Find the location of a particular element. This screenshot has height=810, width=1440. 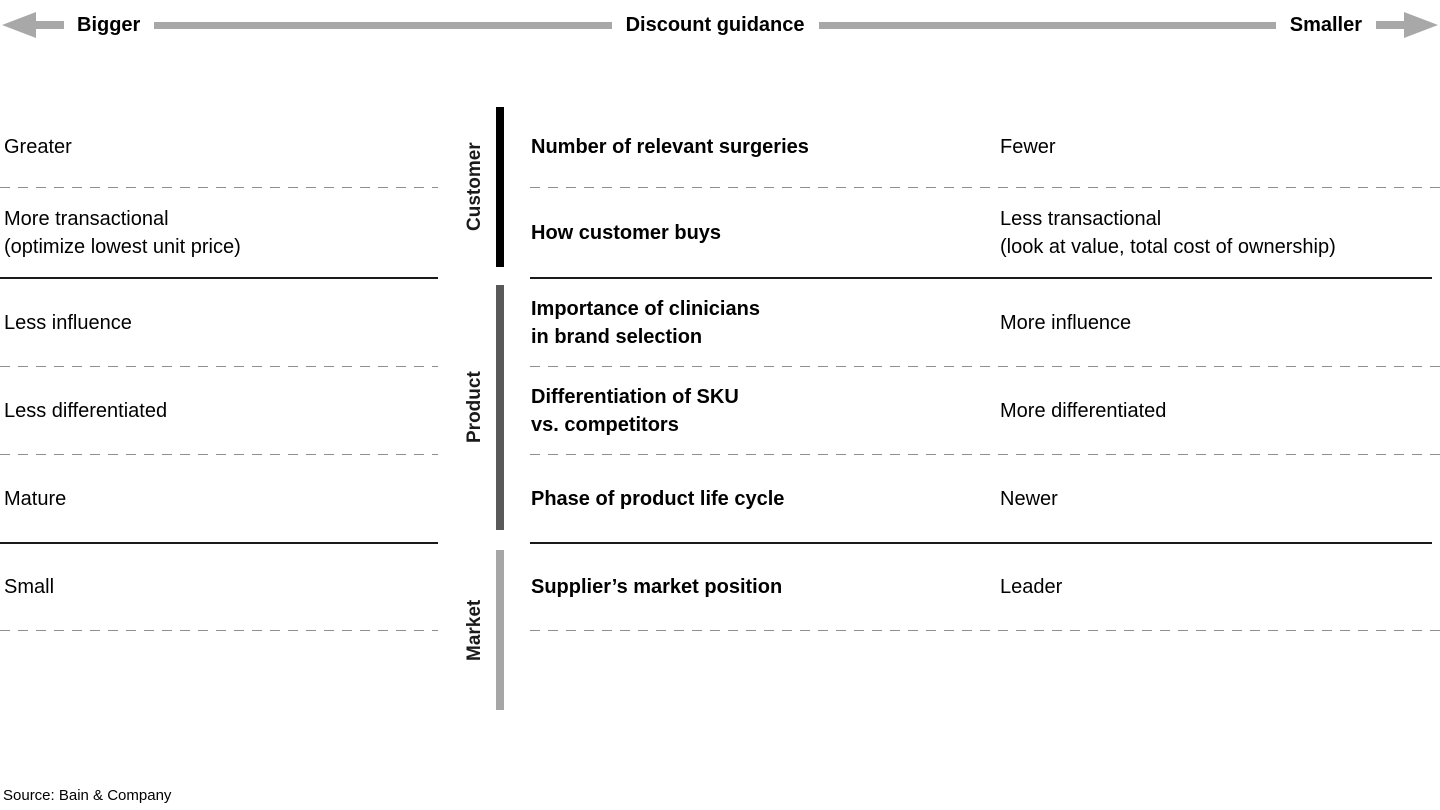

table-row: Small Supplier’s market position Leader is located at coordinates (720, 587).